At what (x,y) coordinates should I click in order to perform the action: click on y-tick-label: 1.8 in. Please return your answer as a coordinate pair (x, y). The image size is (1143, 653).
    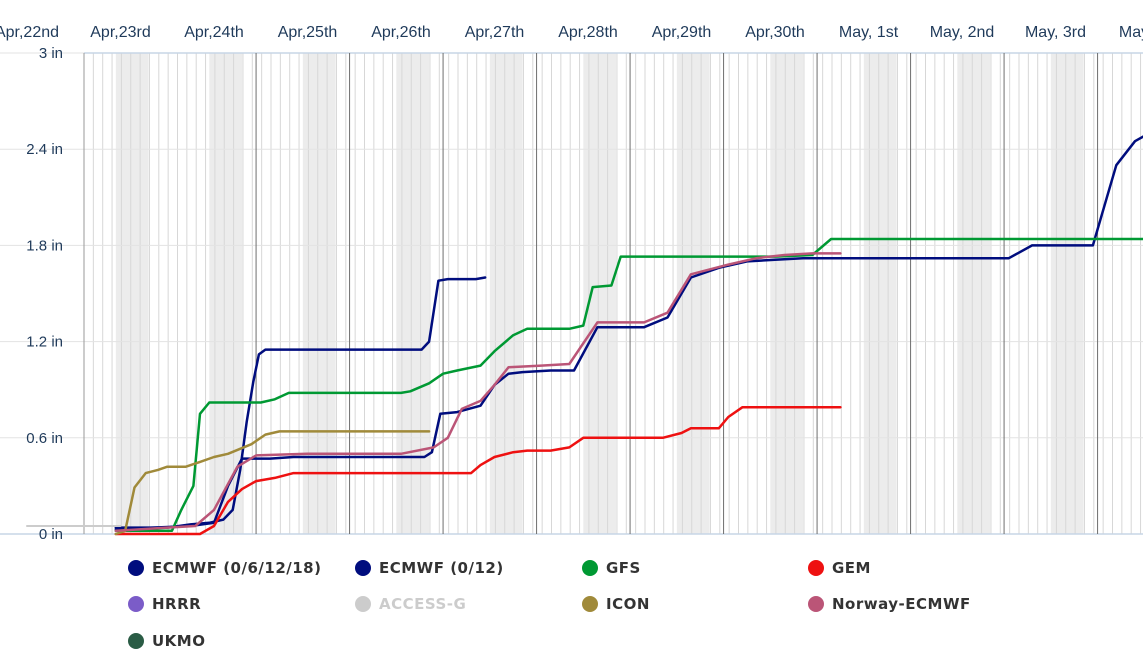
    Looking at the image, I should click on (44, 245).